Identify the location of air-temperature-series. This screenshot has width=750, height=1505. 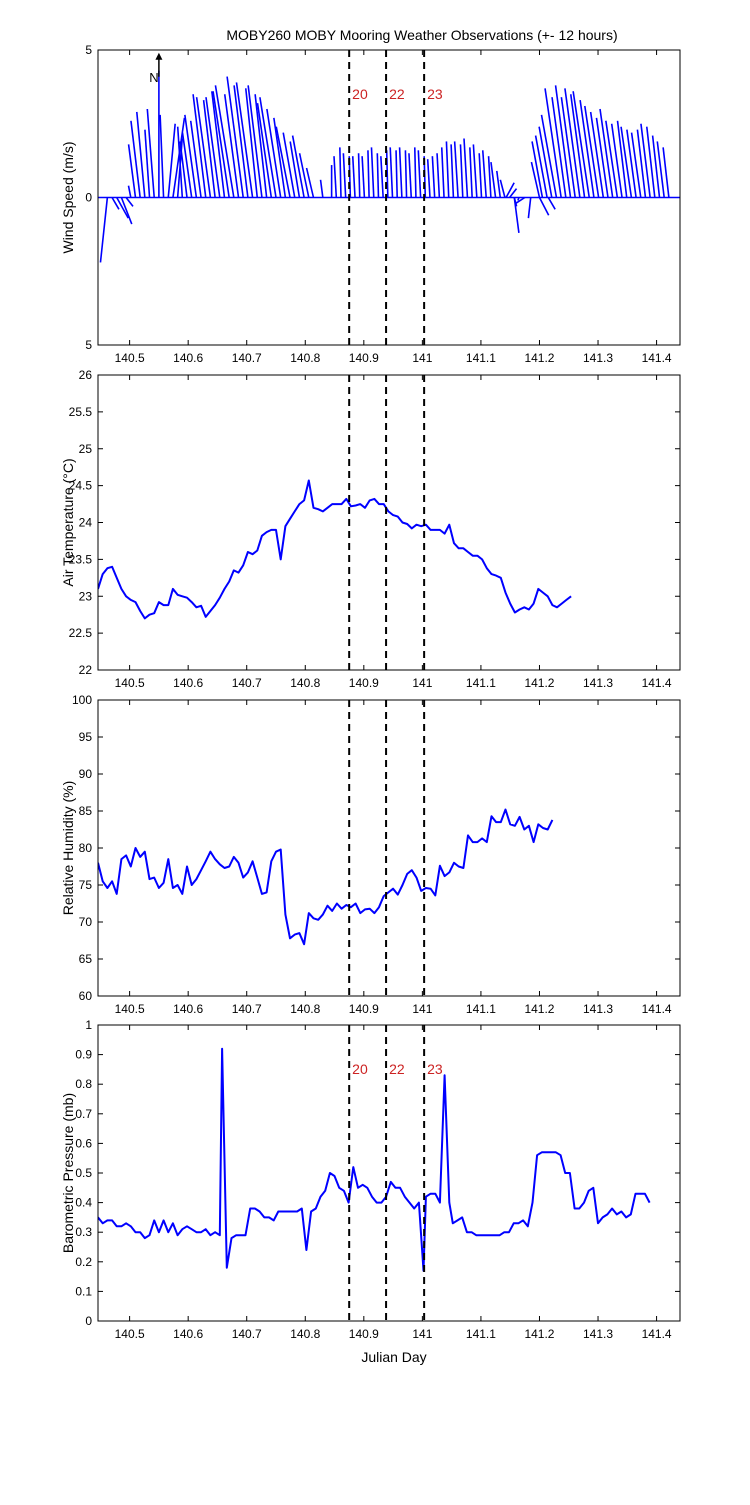
(335, 549).